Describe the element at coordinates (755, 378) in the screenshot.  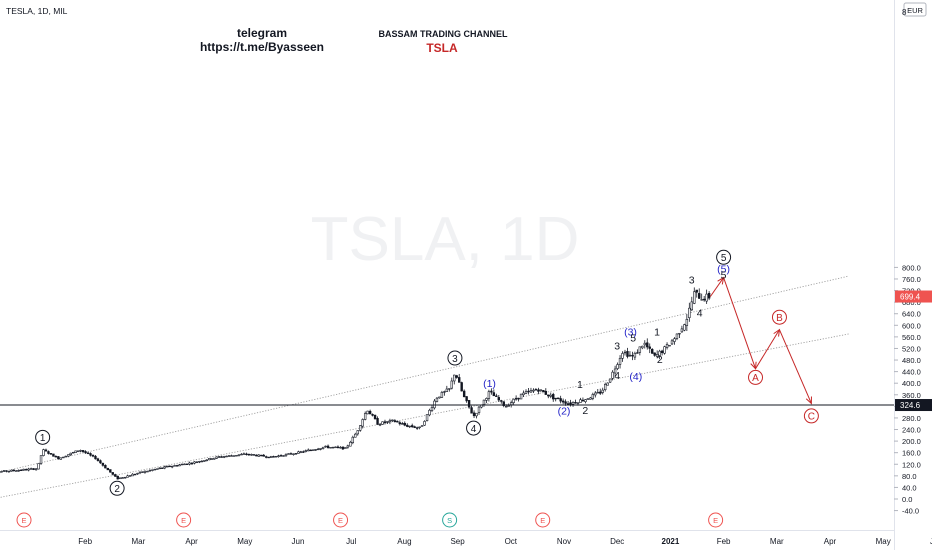
I see `wave-label: A` at that location.